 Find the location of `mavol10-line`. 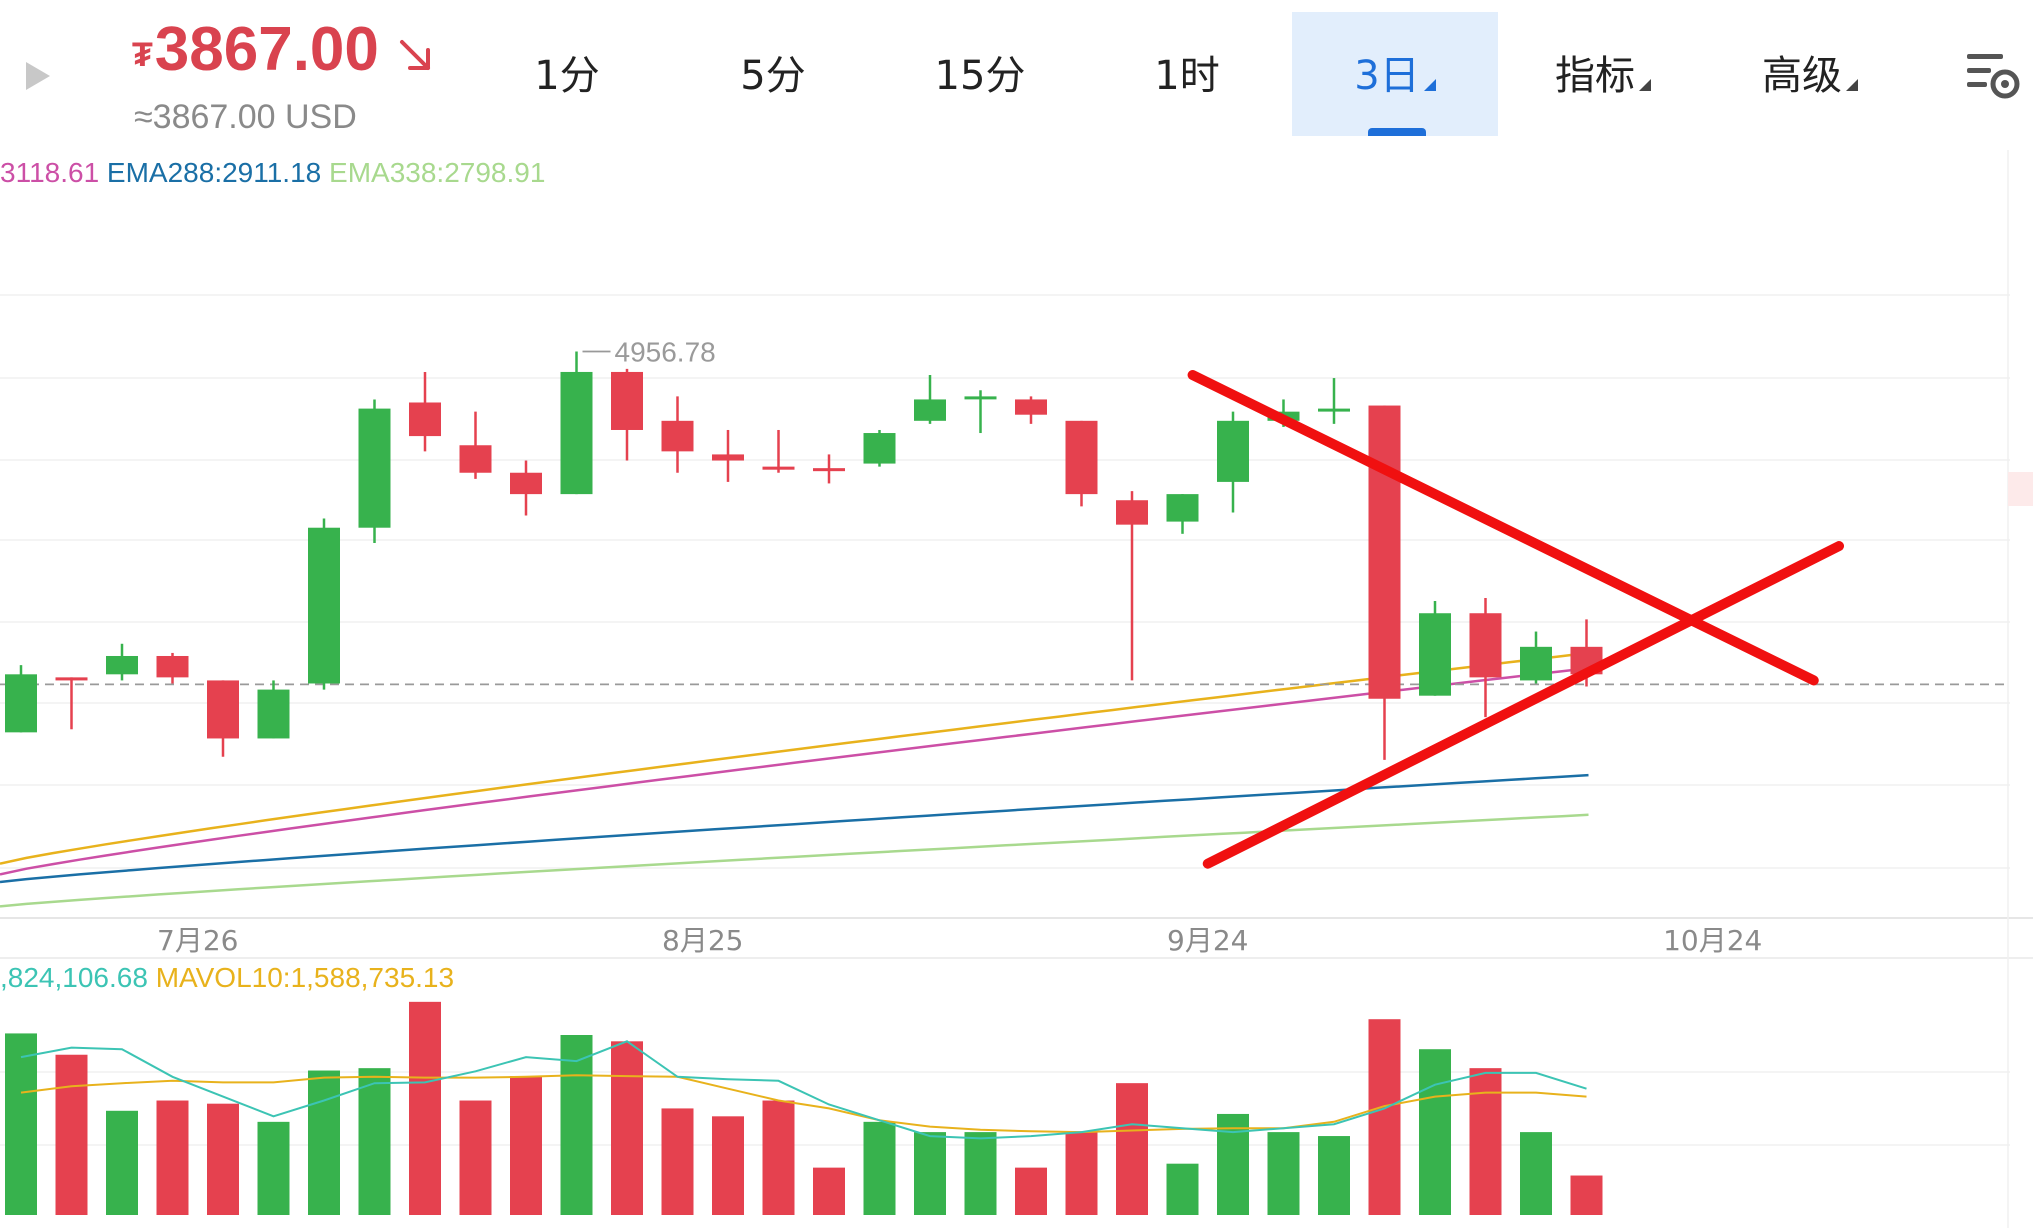

mavol10-line is located at coordinates (803, 1104).